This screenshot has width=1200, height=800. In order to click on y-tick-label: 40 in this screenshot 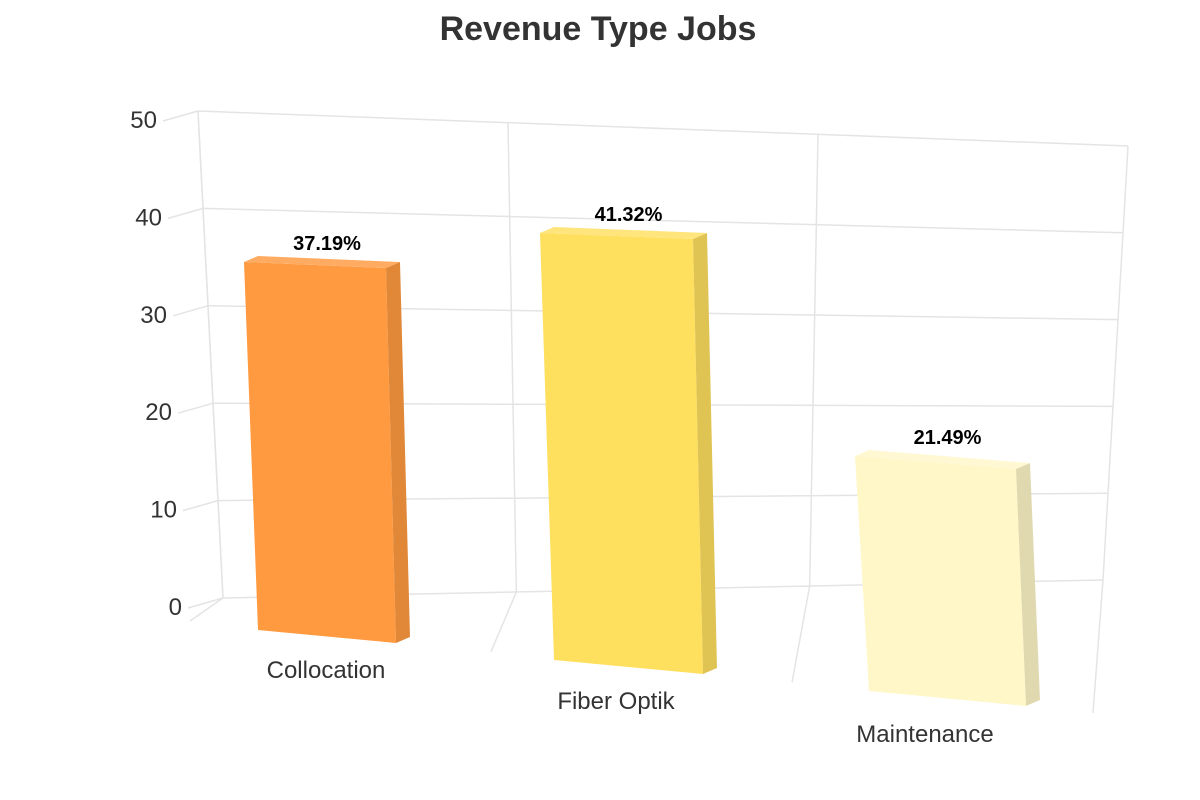, I will do `click(148, 217)`.